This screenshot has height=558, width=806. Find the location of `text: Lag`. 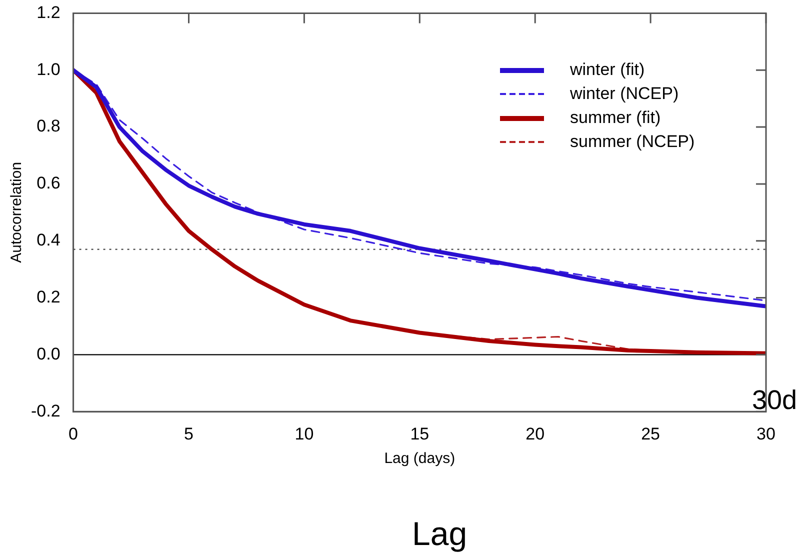

text: Lag is located at coordinates (440, 534).